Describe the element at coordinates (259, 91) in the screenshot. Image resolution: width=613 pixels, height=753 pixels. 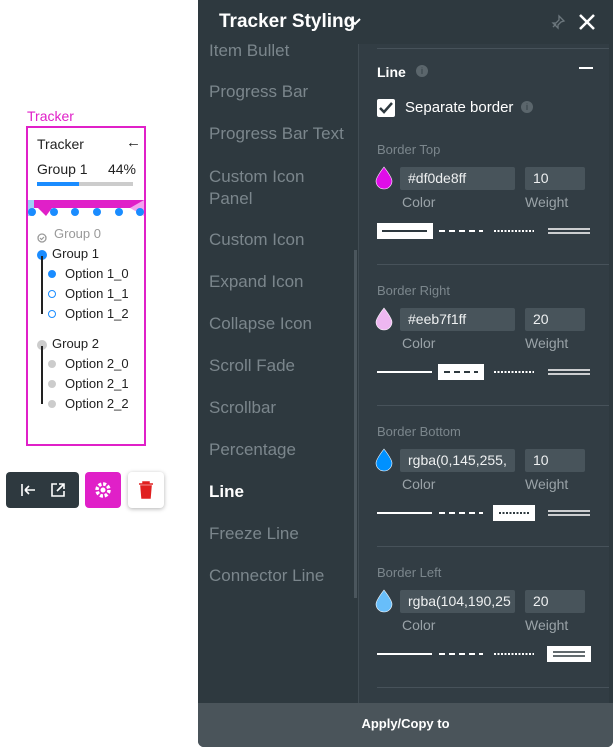
I see `menu-item: Progress Bar` at that location.